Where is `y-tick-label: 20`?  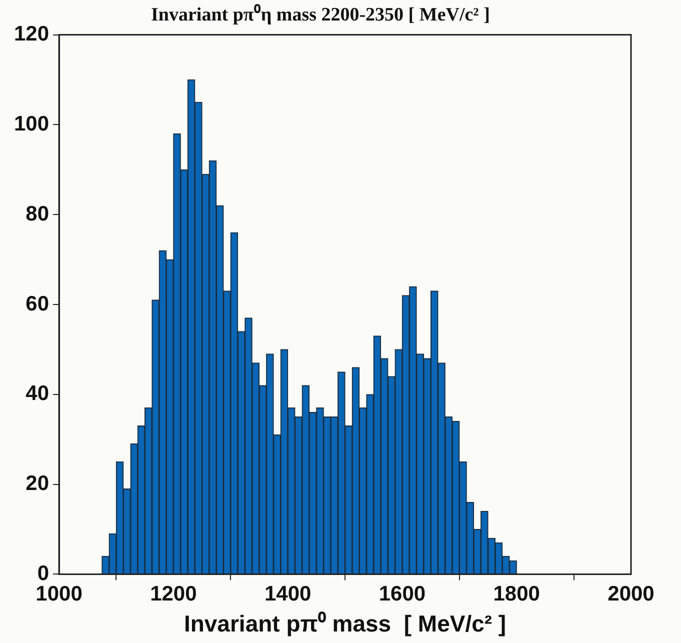 y-tick-label: 20 is located at coordinates (38, 484).